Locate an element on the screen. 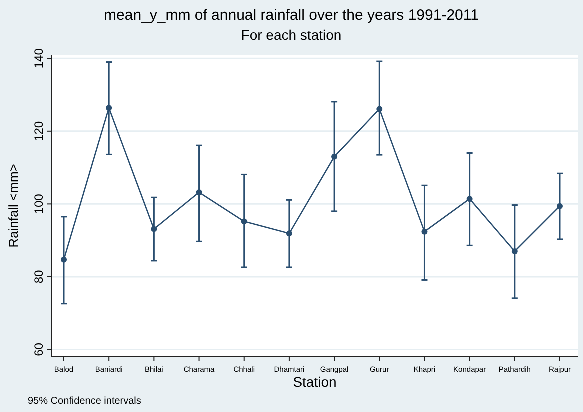  y-tick-label: 60 is located at coordinates (39, 349).